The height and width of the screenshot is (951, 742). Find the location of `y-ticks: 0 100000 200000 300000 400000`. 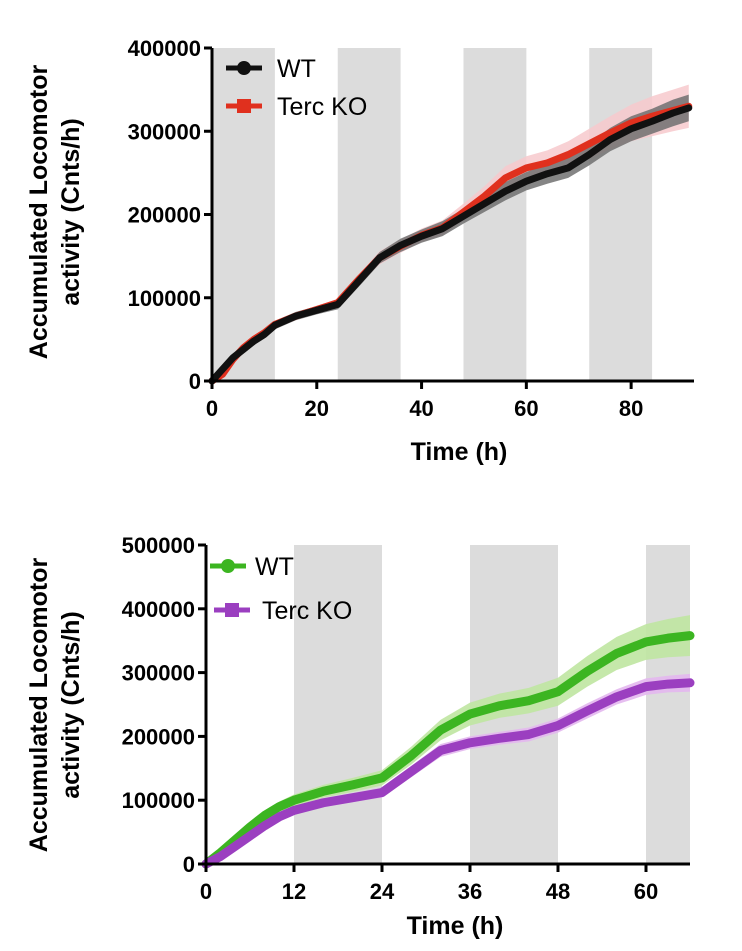

y-ticks: 0 100000 200000 300000 400000 is located at coordinates (170, 215).